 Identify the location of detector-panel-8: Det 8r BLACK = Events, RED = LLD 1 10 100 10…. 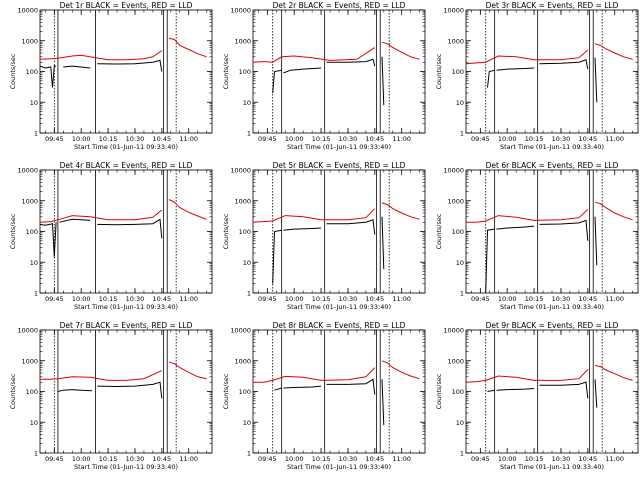
(324, 396).